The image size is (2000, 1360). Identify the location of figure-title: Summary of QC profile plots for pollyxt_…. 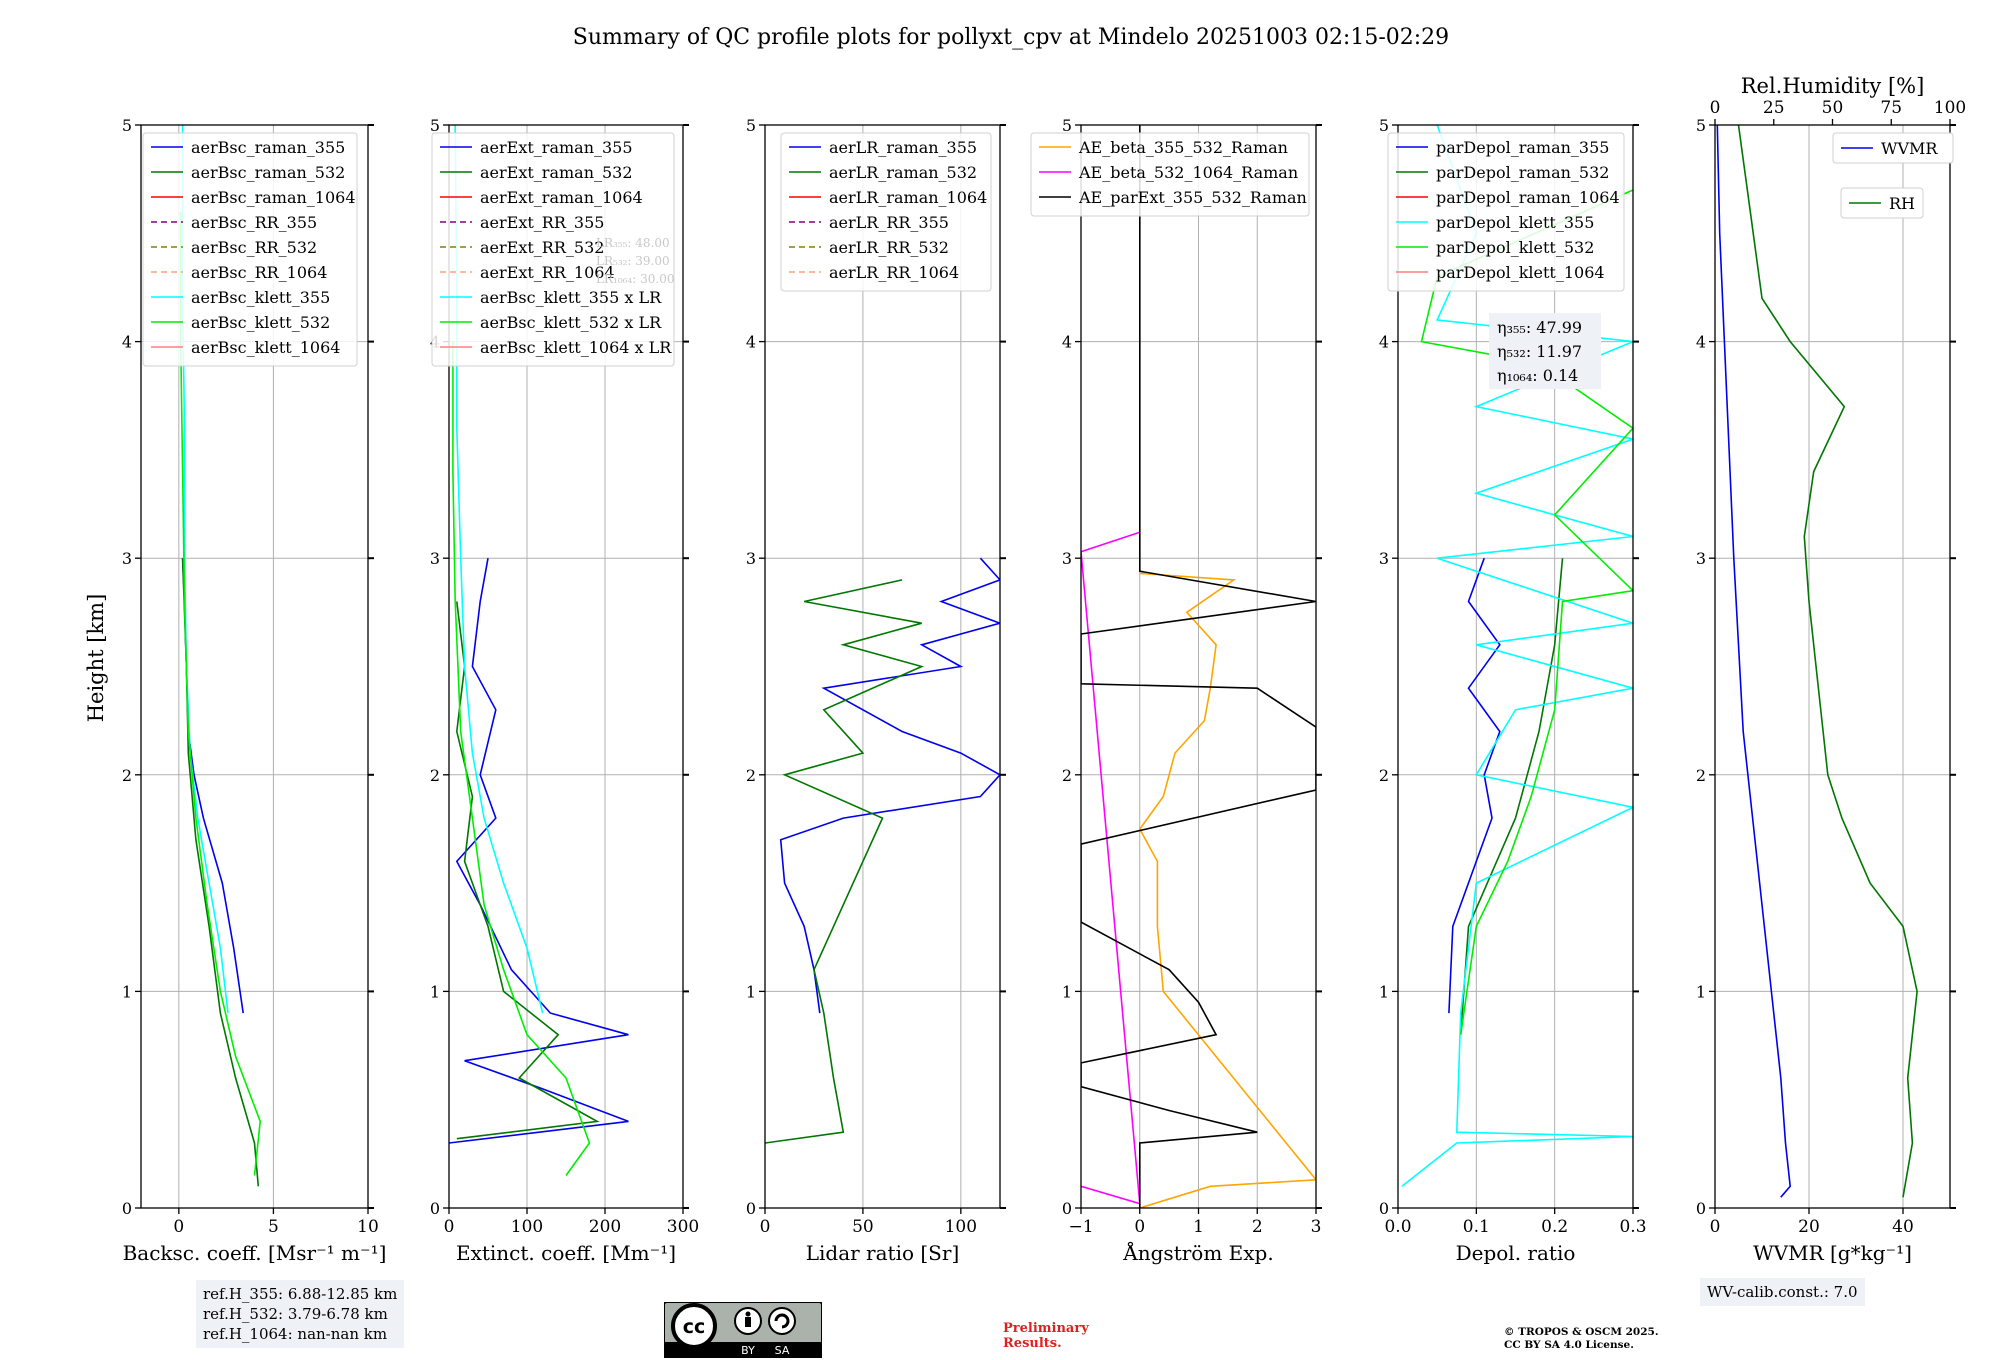
(1011, 37).